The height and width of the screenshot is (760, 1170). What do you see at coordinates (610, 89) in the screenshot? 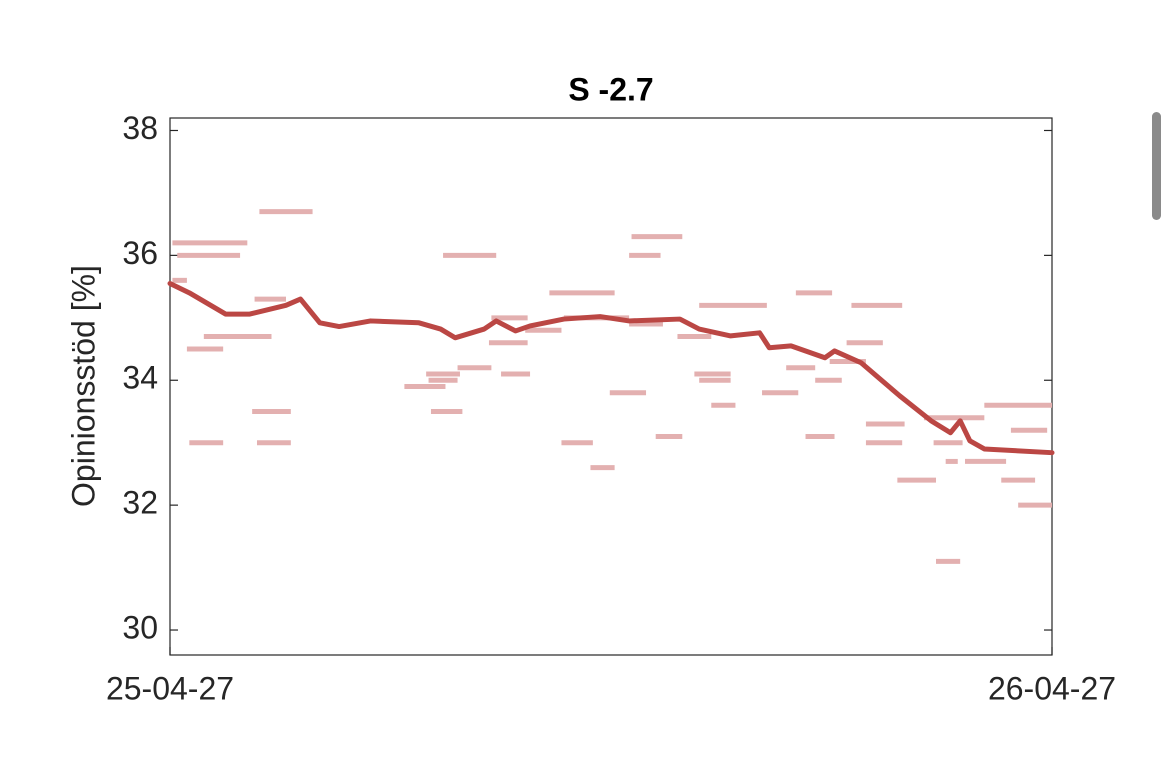
I see `chart-title: S -2.7` at bounding box center [610, 89].